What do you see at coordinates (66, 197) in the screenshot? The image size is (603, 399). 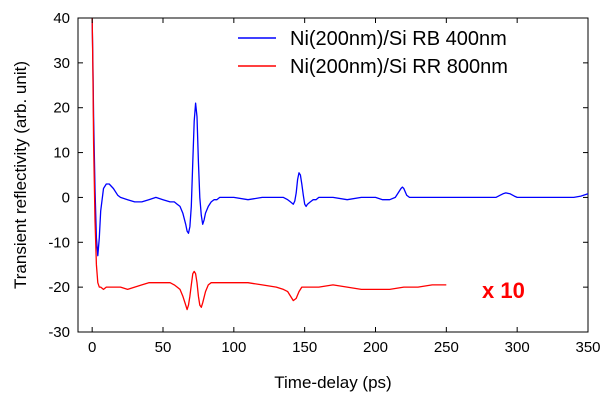 I see `y-tick-label: 0` at bounding box center [66, 197].